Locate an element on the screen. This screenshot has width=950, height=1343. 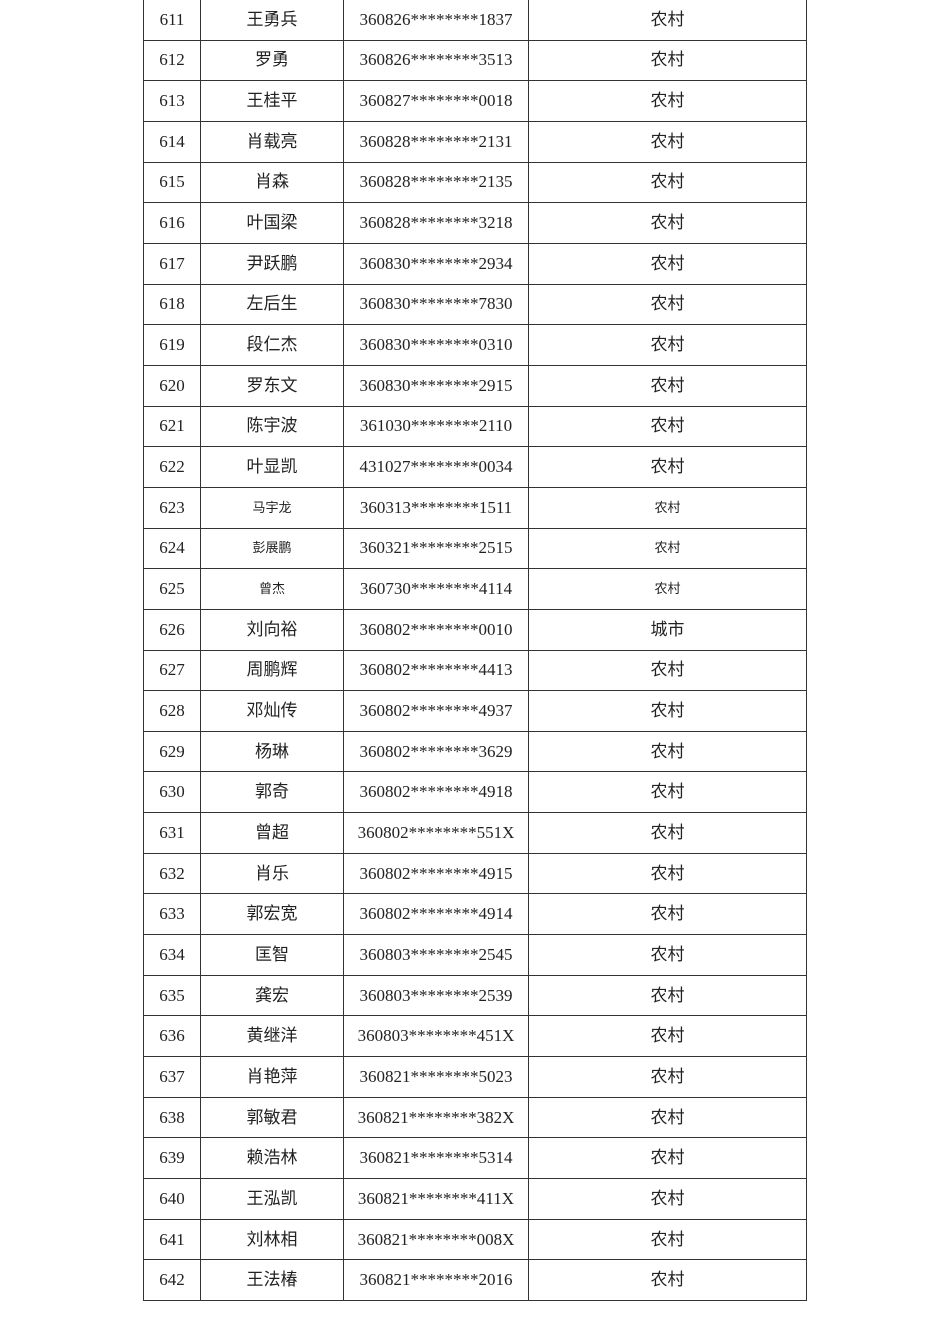
person-name-cell: 匡智 is located at coordinates (272, 955).